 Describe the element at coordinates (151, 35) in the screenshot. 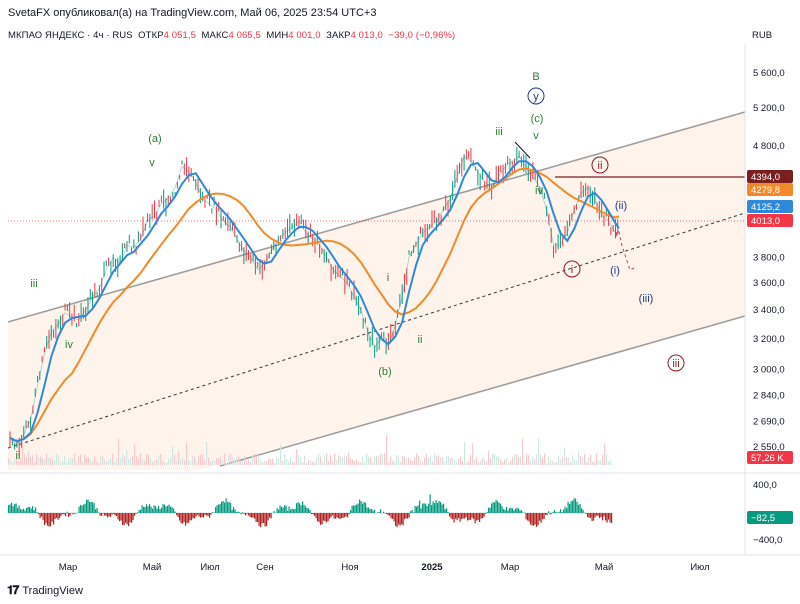

I see `legend-open-label: ОТКР` at that location.